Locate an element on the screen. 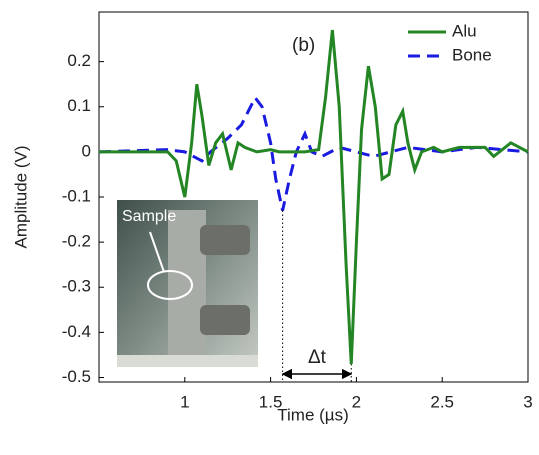 This screenshot has height=455, width=539. x-tick-label: 1 is located at coordinates (184, 401).